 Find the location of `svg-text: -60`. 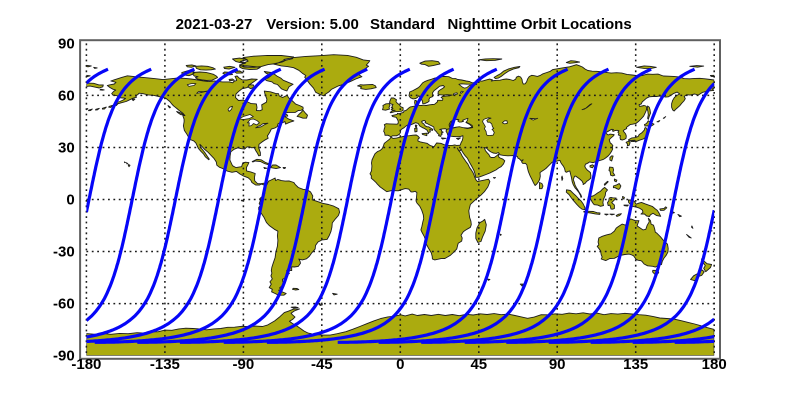

svg-text: -60 is located at coordinates (64, 304).